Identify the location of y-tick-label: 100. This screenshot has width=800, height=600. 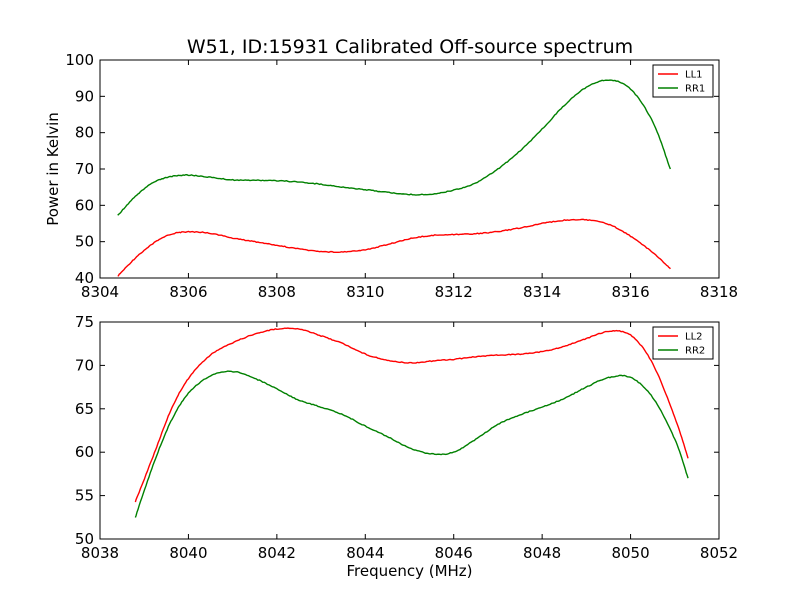
(79, 60).